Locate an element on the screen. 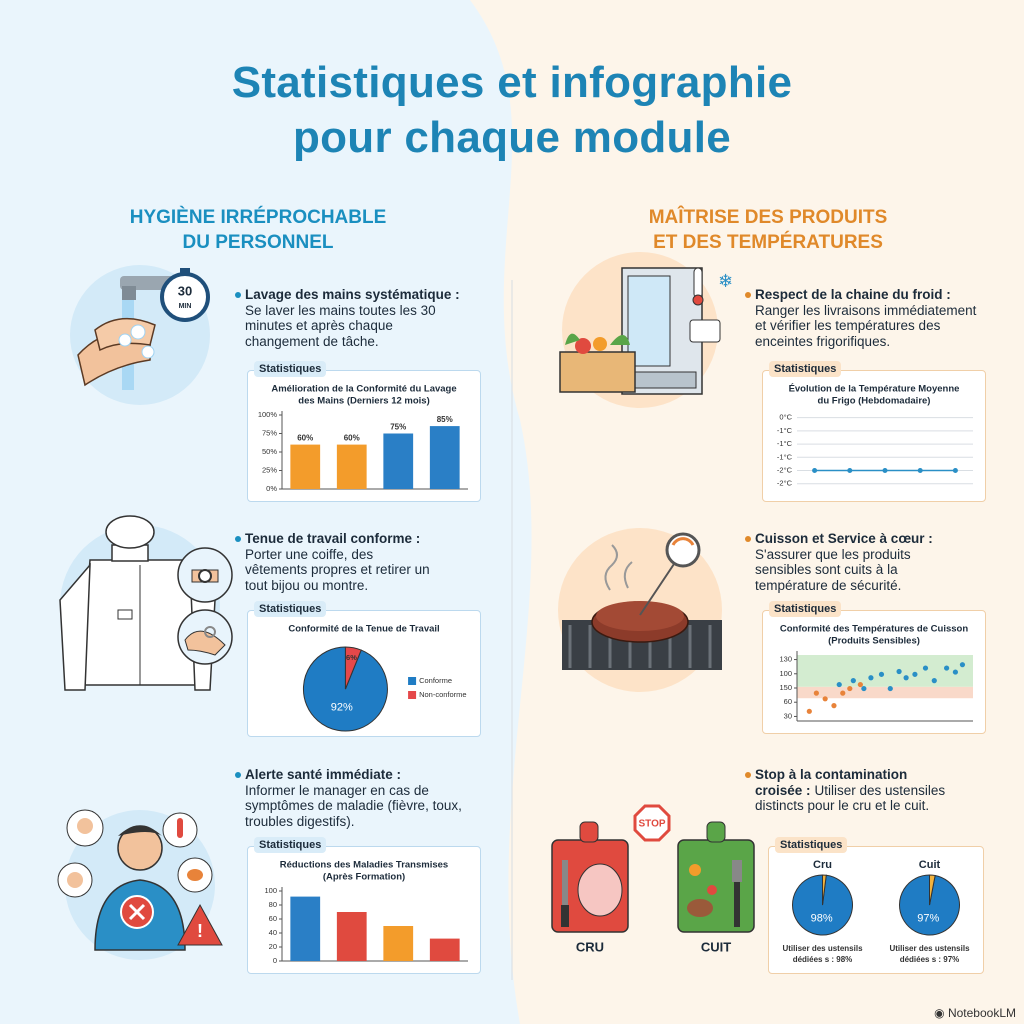 This screenshot has width=1024, height=1024. text-line: Porter une coiffe, des is located at coordinates (337, 555).